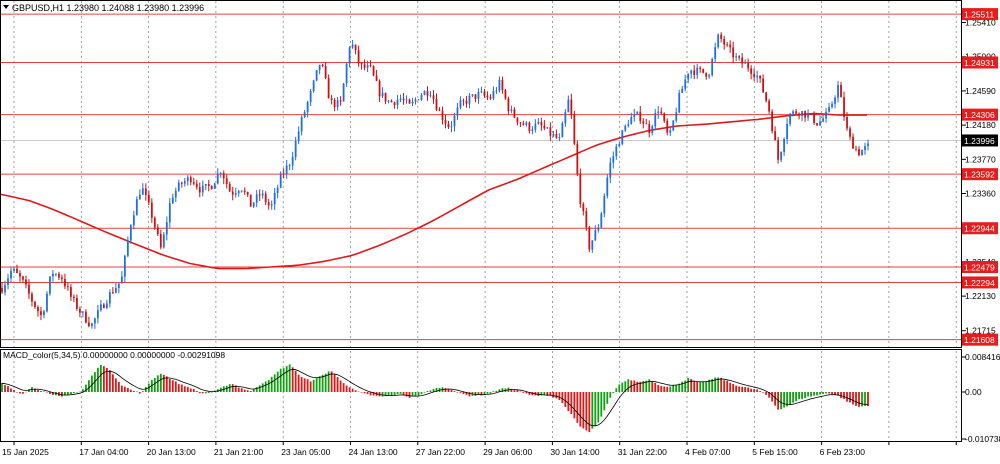 This screenshot has width=1000, height=464. I want to click on time-label: 15 Jan 2025, so click(25, 452).